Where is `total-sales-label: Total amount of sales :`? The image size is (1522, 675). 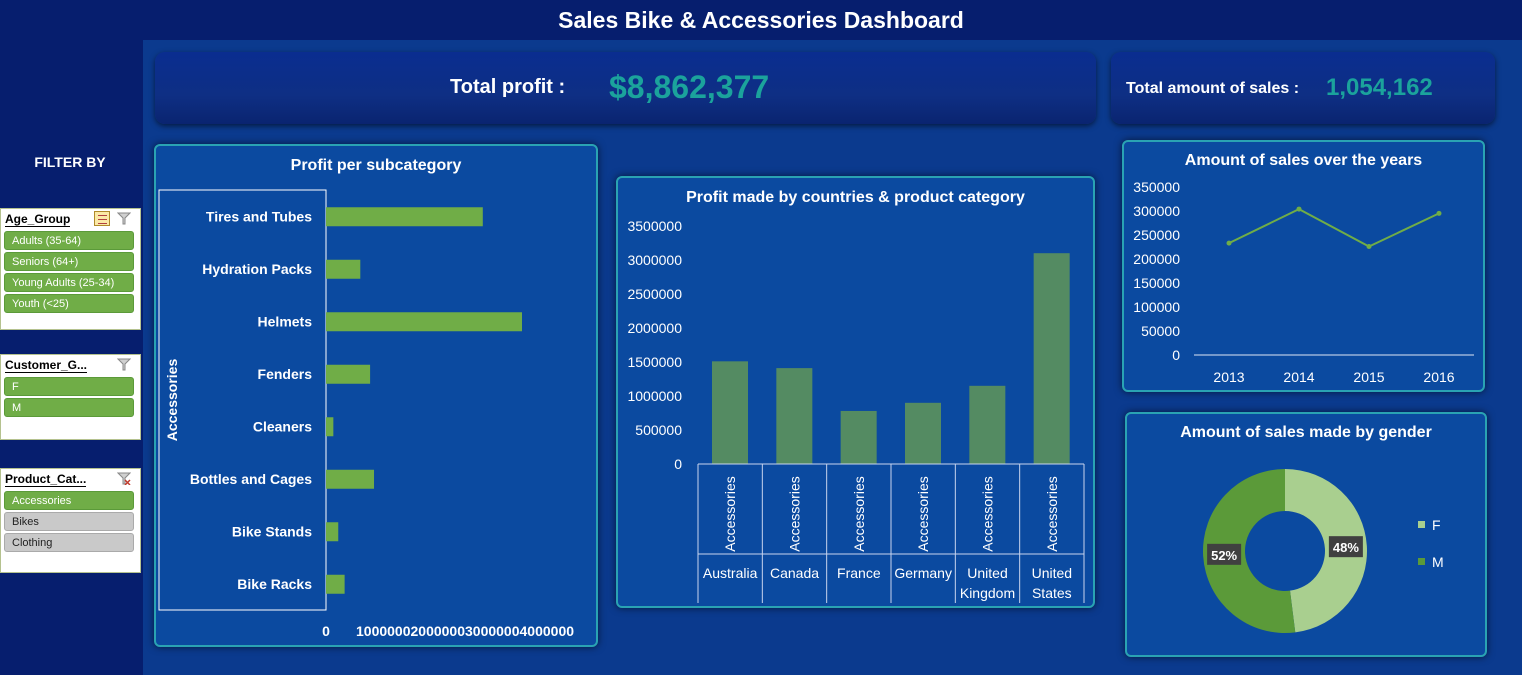
total-sales-label: Total amount of sales : is located at coordinates (1213, 88).